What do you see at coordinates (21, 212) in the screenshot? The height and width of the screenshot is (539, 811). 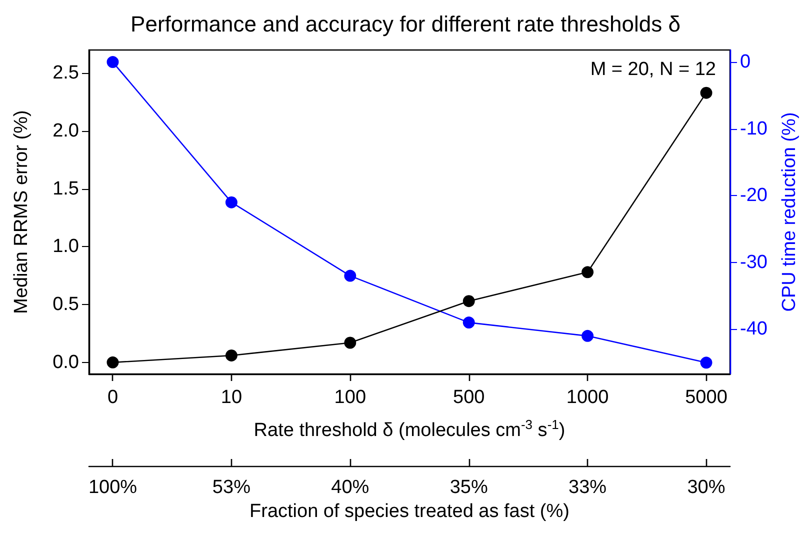 I see `y-axis-title: Median RRMS error (%)` at bounding box center [21, 212].